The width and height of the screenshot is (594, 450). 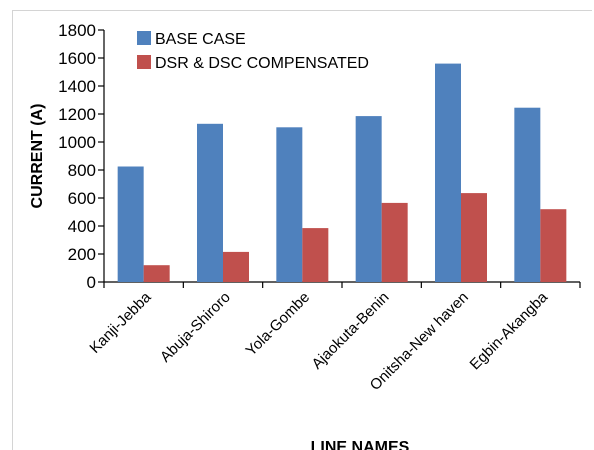 What do you see at coordinates (37, 156) in the screenshot?
I see `y-axis-title: CURRENT (A)` at bounding box center [37, 156].